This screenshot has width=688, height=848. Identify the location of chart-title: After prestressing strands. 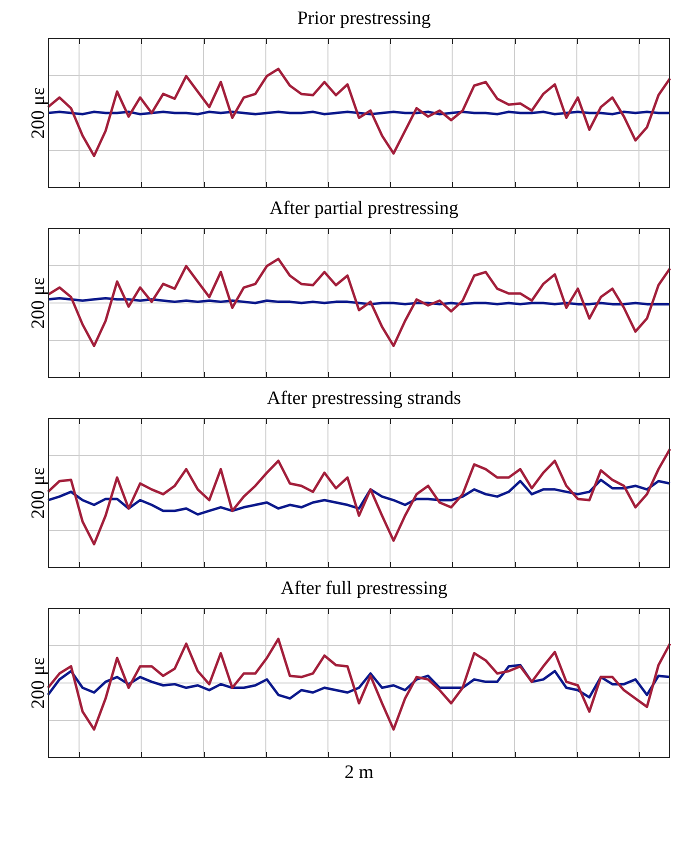
(364, 399).